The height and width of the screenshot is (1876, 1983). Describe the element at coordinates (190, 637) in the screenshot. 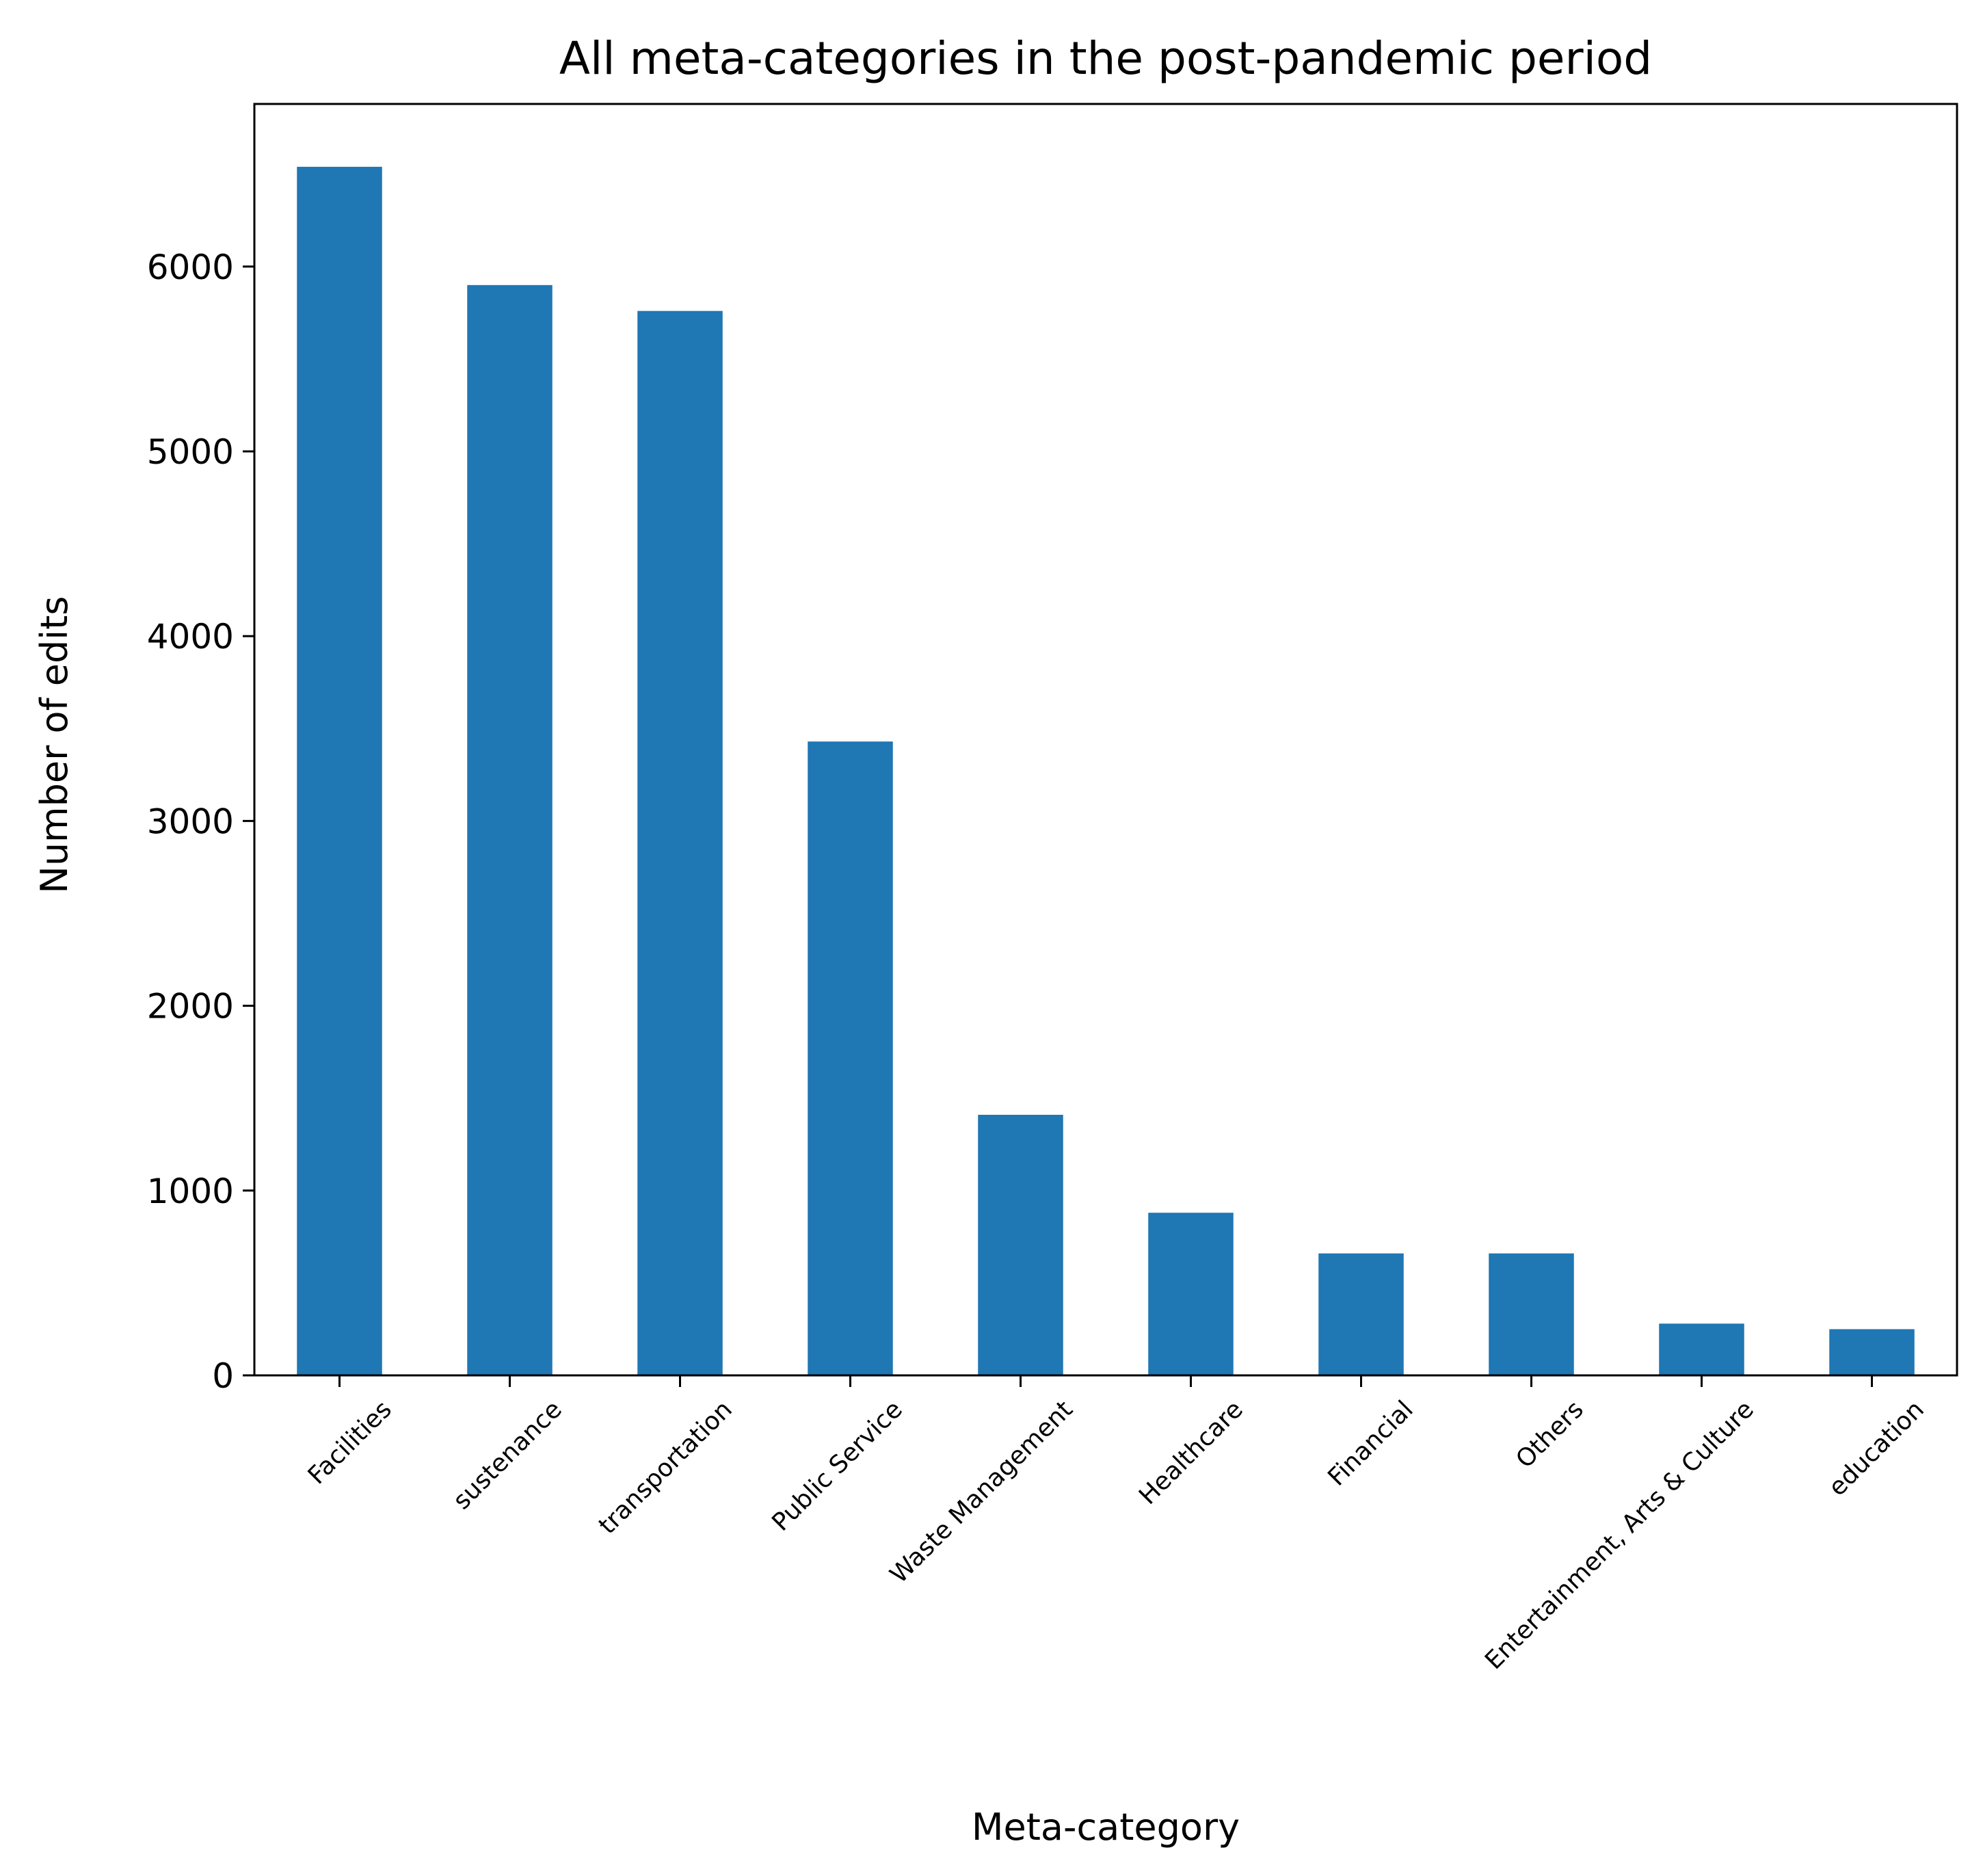

I see `y-tick-label: 4000` at that location.